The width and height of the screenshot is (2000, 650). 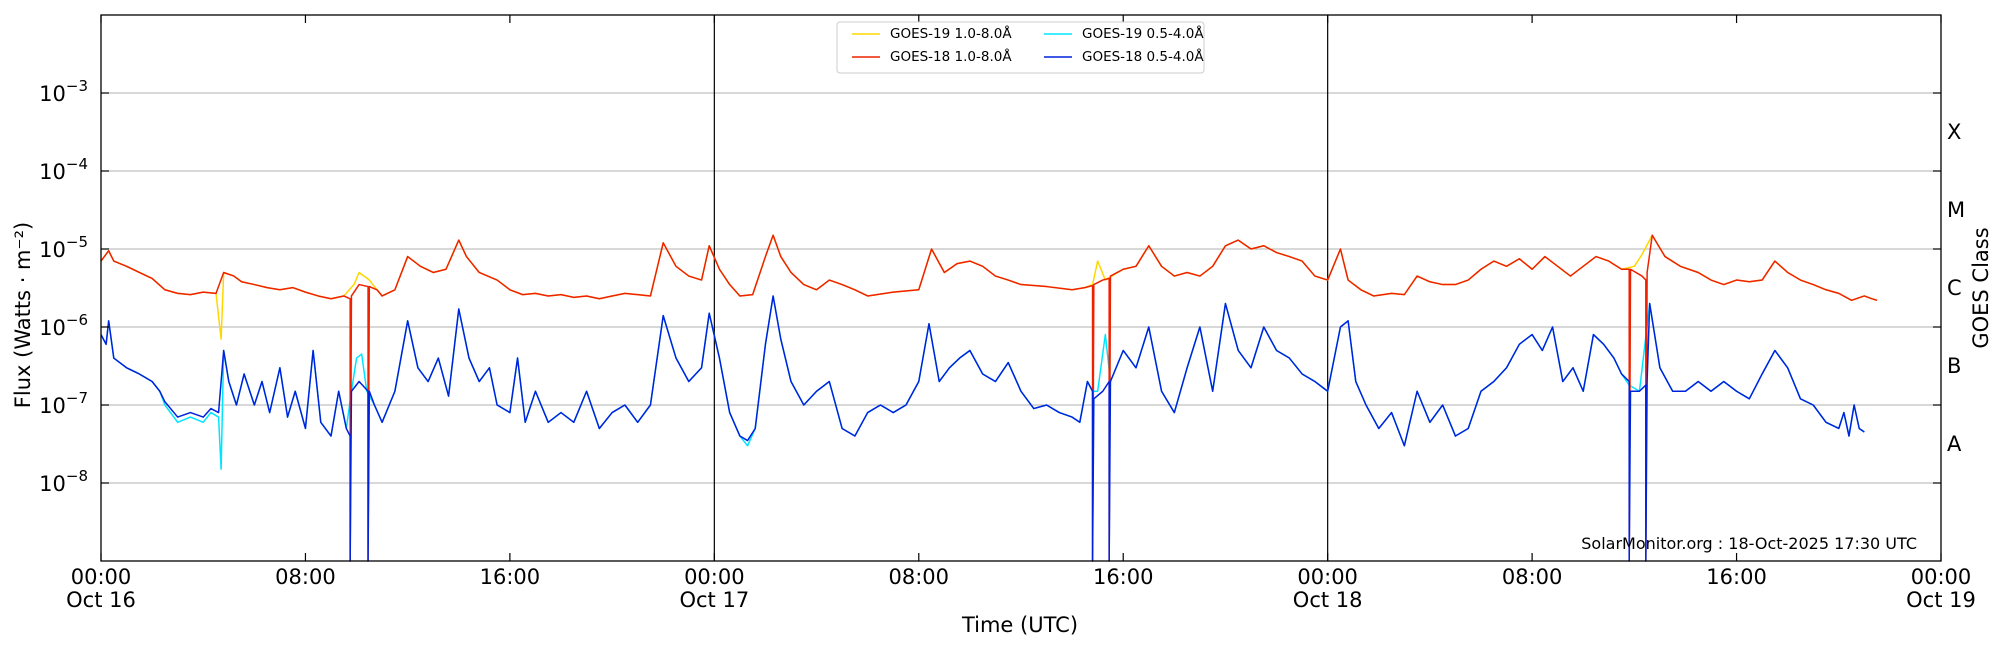 I want to click on y-tick-label: 10⁻⁵, so click(x=63, y=247).